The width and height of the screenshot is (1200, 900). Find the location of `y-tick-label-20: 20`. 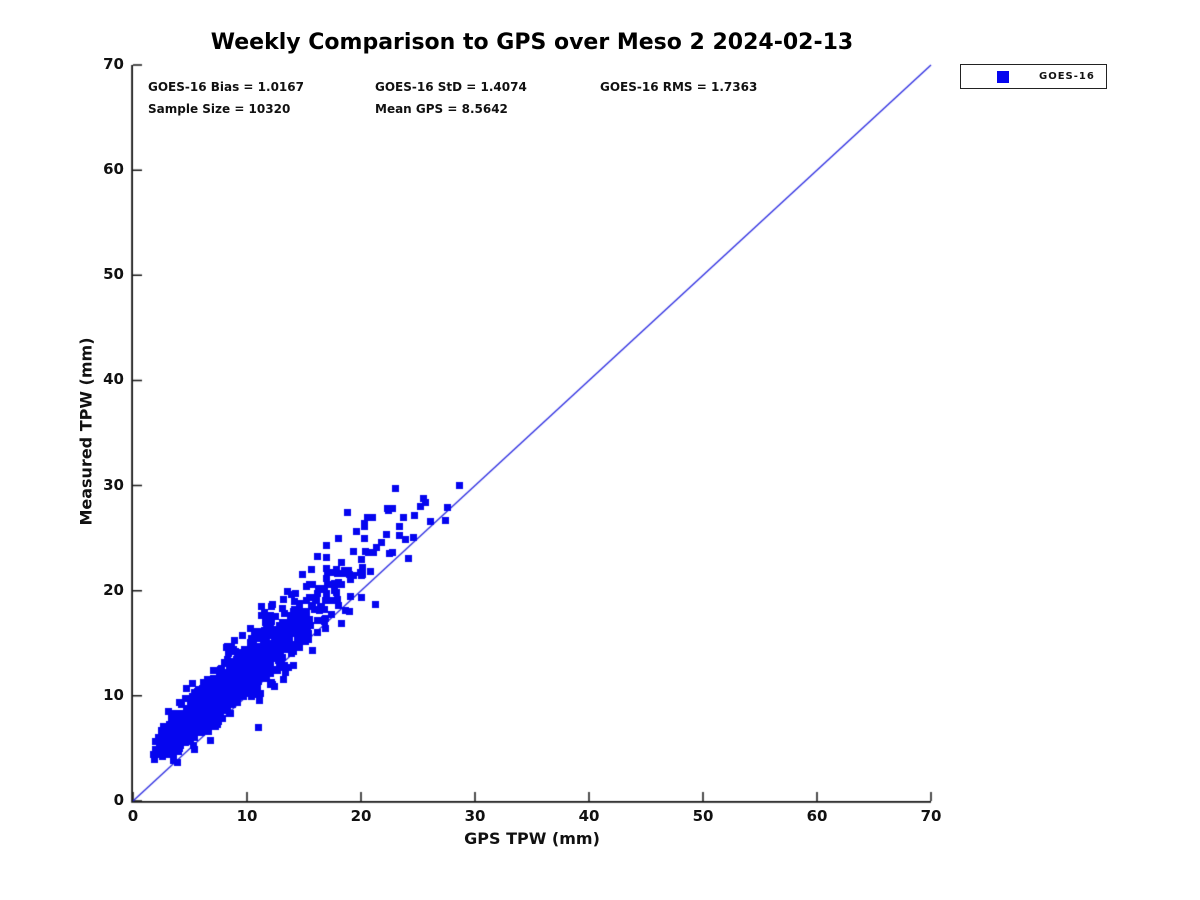

y-tick-label-20: 20 is located at coordinates (113, 589).